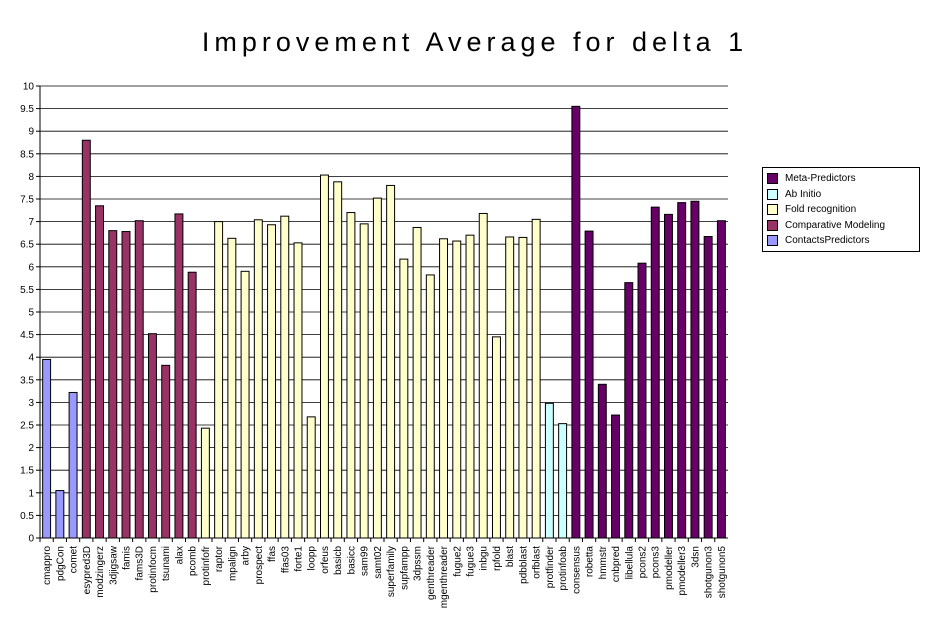 Image resolution: width=950 pixels, height=639 pixels. Describe the element at coordinates (404, 568) in the screenshot. I see `x-tick-label: supfampp` at that location.